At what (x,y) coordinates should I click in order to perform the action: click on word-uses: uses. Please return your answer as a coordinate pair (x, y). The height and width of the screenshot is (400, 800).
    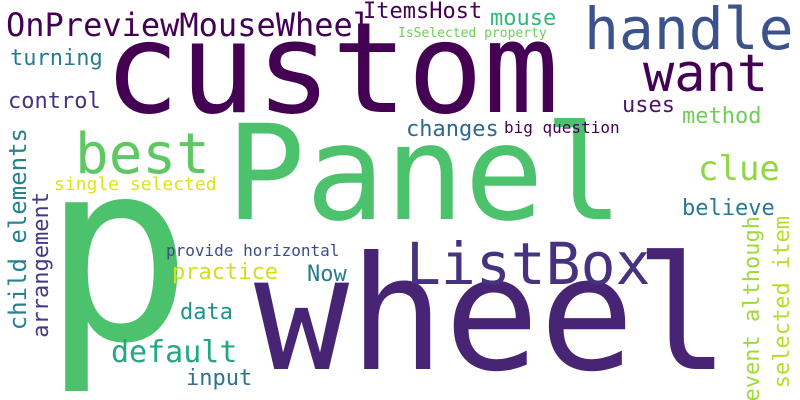
    Looking at the image, I should click on (648, 105).